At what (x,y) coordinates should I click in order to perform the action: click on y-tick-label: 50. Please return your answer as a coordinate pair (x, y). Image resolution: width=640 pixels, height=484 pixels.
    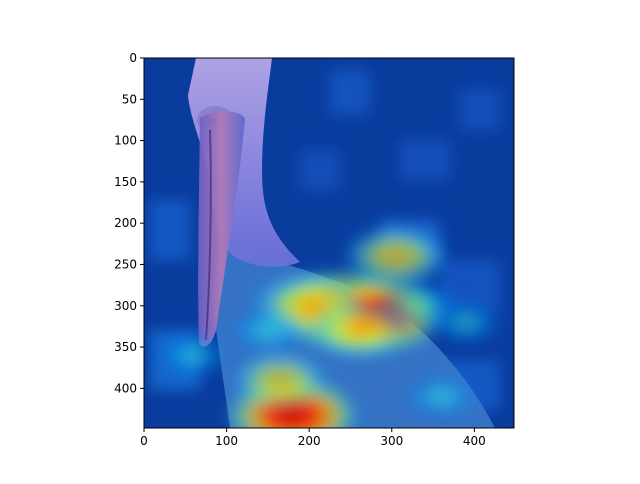
    Looking at the image, I should click on (129, 99).